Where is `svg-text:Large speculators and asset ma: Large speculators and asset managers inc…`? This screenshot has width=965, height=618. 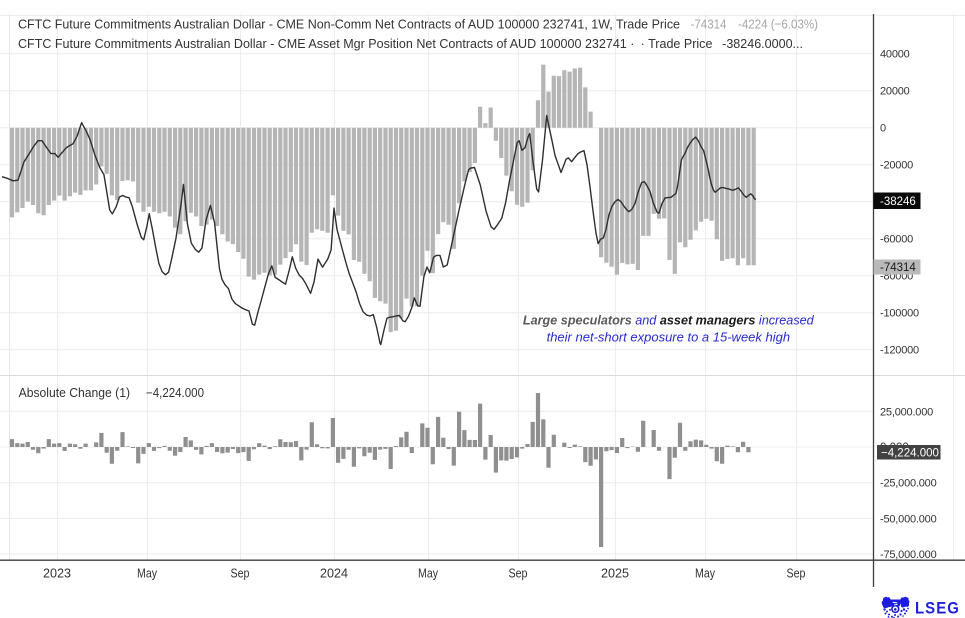 svg-text:Large speculators and asset ma: Large speculators and asset managers inc… is located at coordinates (669, 320).